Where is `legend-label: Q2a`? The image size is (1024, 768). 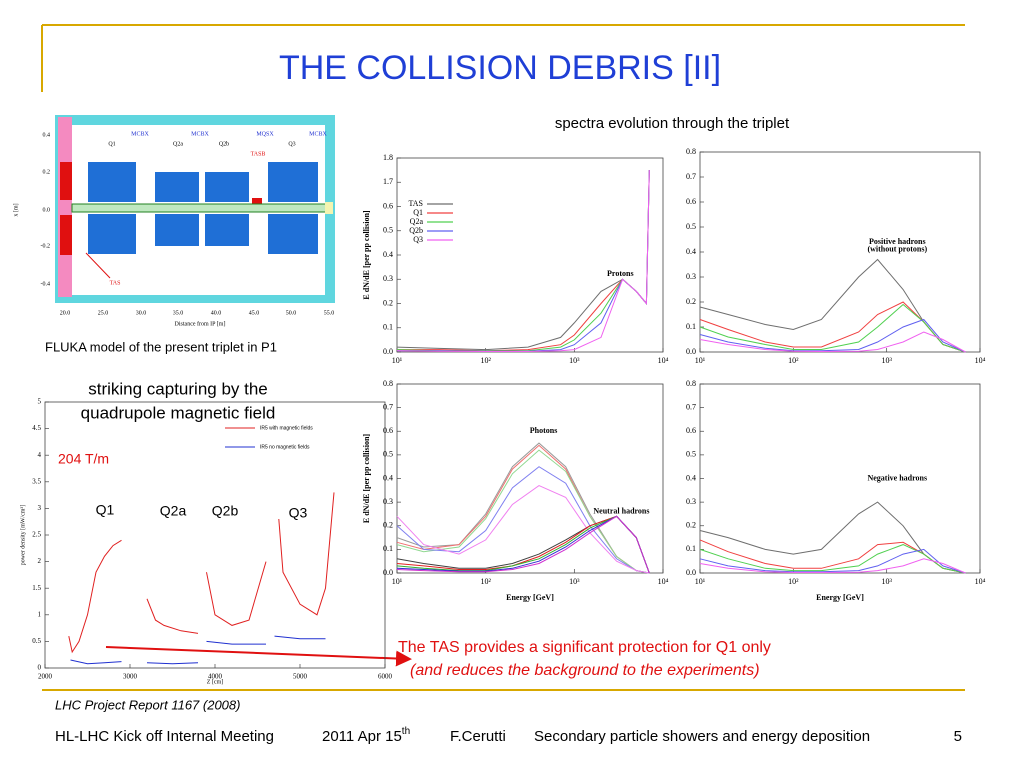
legend-label: Q2a is located at coordinates (417, 221).